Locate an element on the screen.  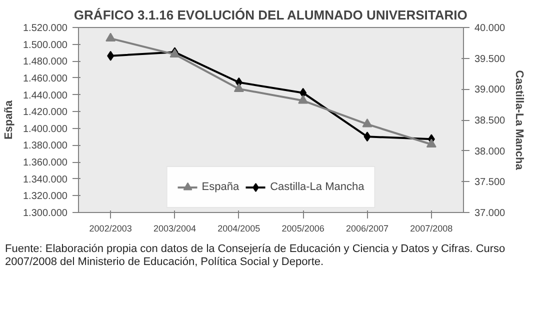
y-tick-label: 1.300.000 is located at coordinates (45, 213).